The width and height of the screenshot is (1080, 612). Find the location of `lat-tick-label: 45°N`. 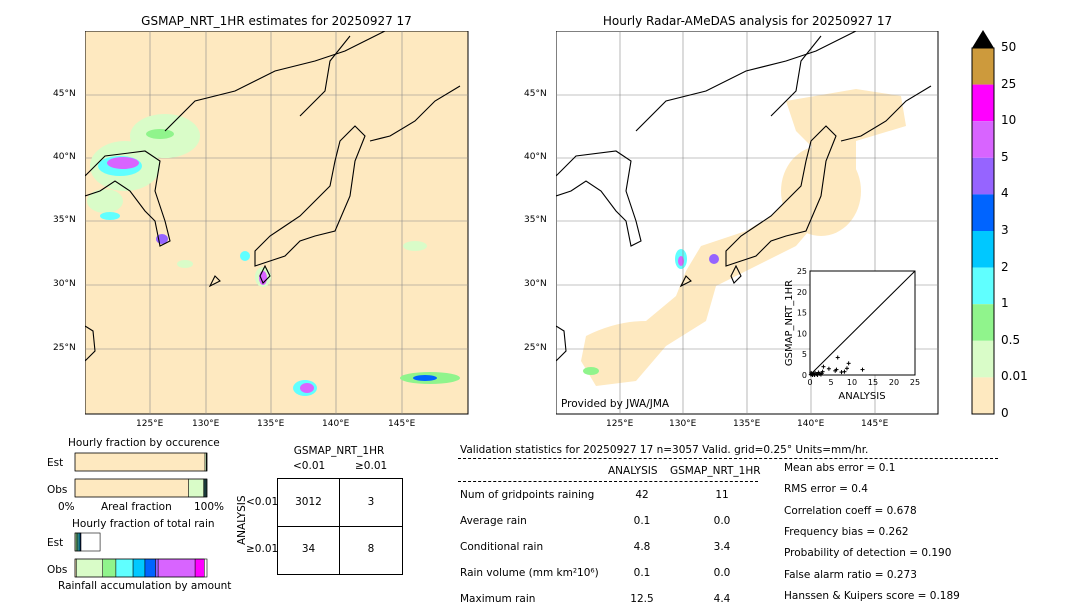

lat-tick-label: 45°N is located at coordinates (64, 94).